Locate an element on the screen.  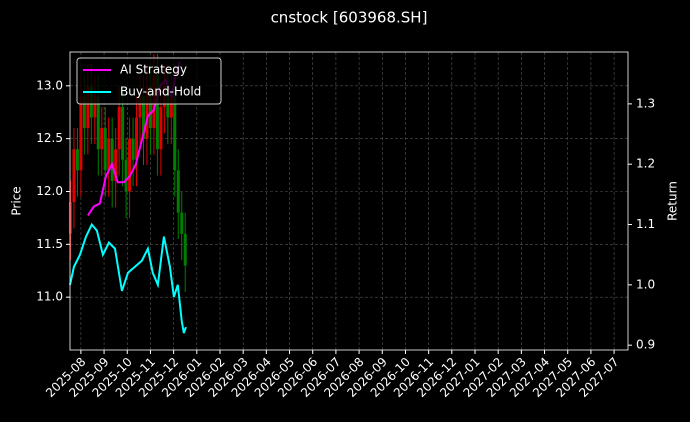
legend-box is located at coordinates (149, 81).